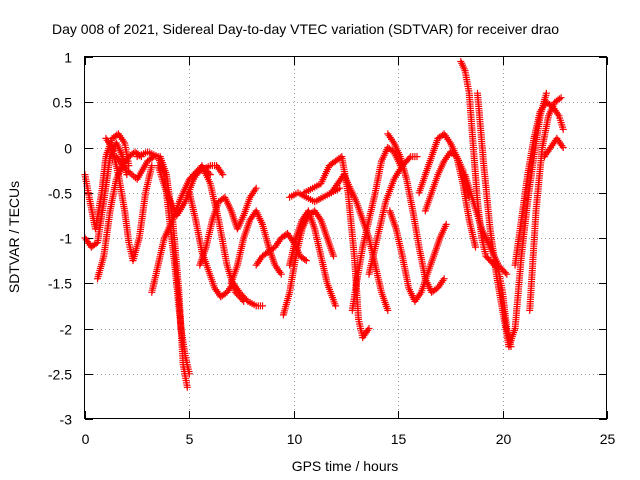 This screenshot has width=640, height=480. What do you see at coordinates (68, 149) in the screenshot?
I see `y-tick-label: 0` at bounding box center [68, 149].